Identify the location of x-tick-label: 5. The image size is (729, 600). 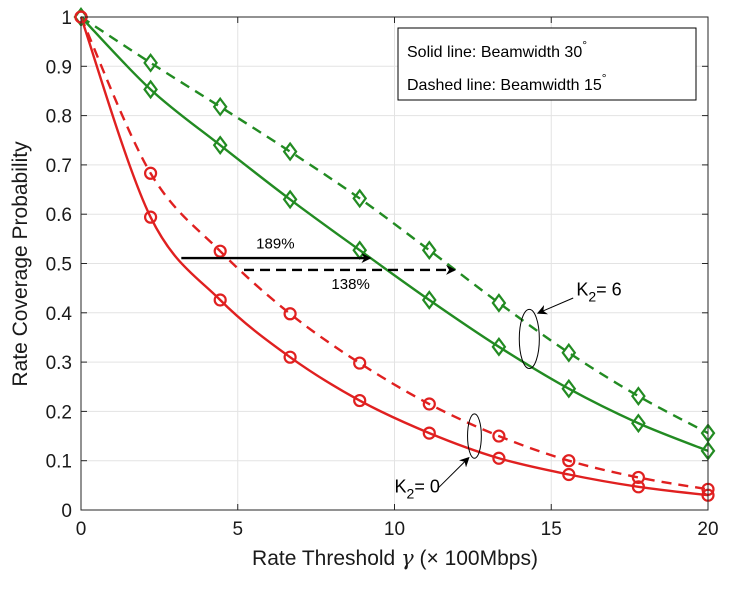
(237, 529).